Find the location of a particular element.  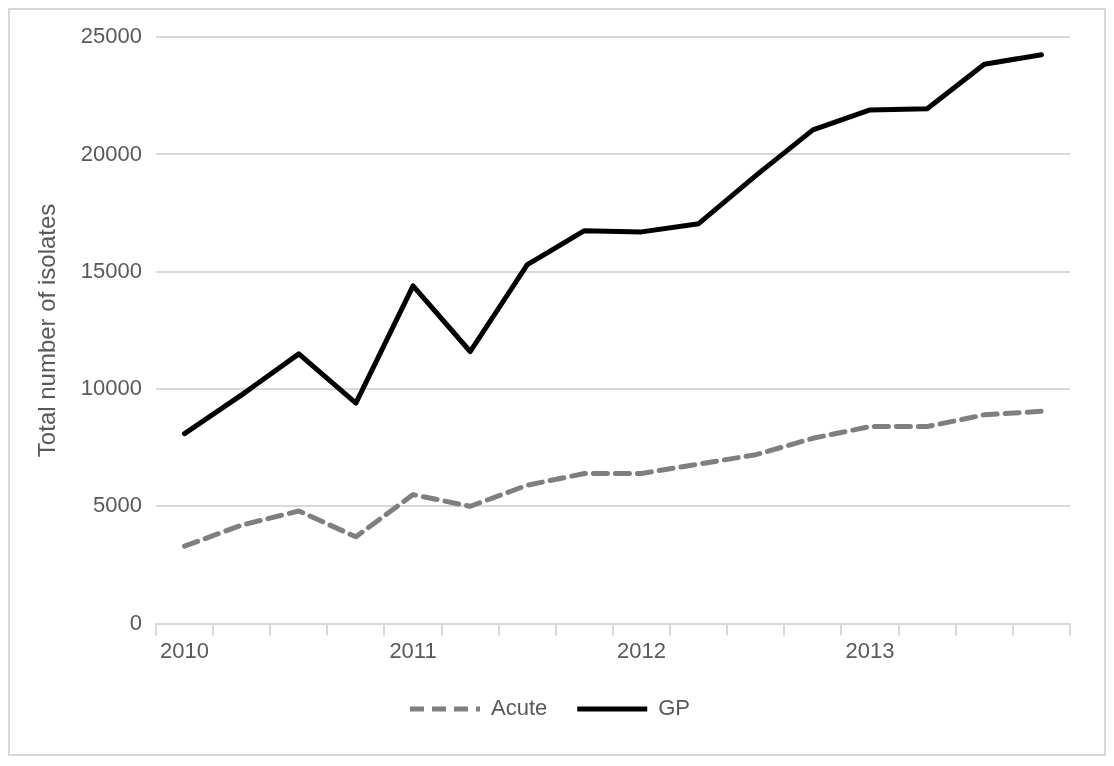

x-tick-label: 2011 is located at coordinates (413, 650).